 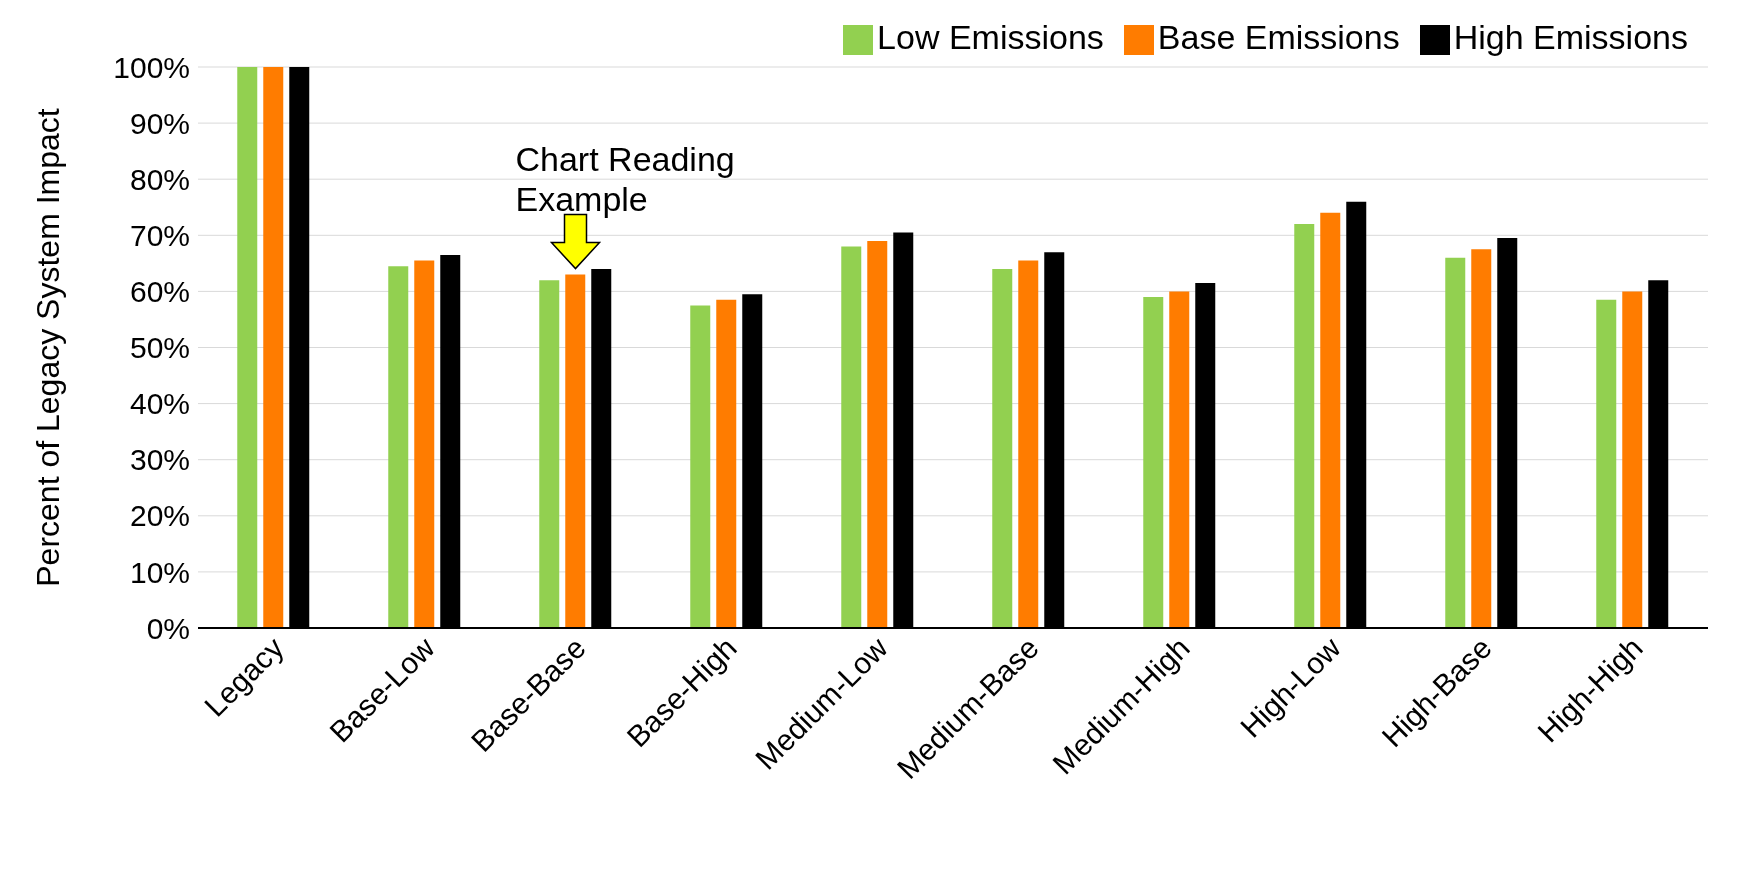 What do you see at coordinates (159, 235) in the screenshot?
I see `y-tick-label: 70%` at bounding box center [159, 235].